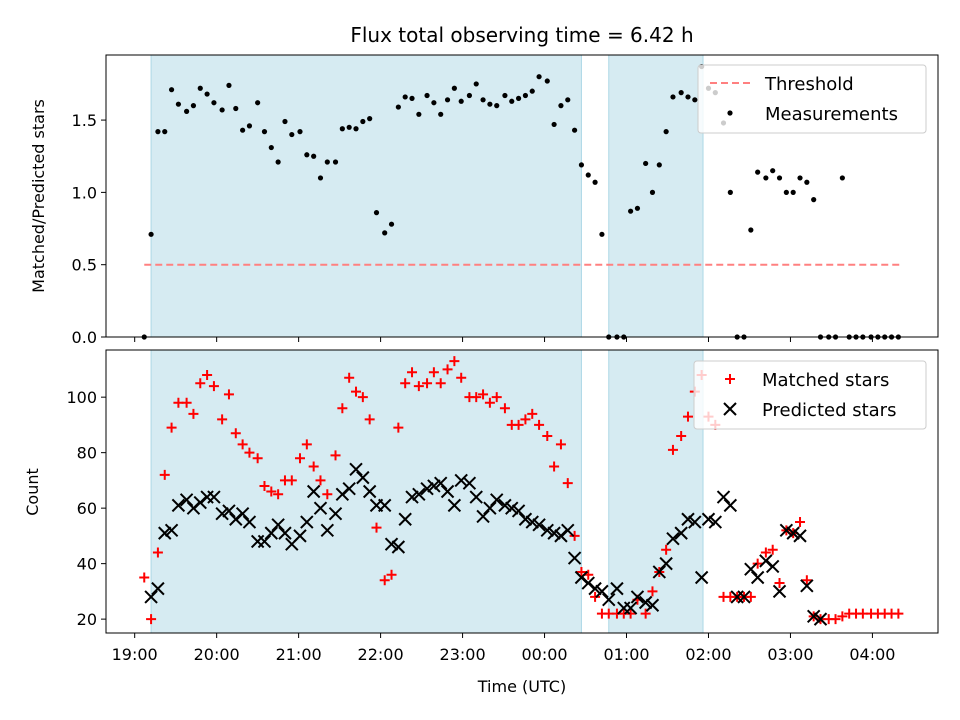 The height and width of the screenshot is (720, 960). I want to click on top-x-ticks, so click(503, 339).